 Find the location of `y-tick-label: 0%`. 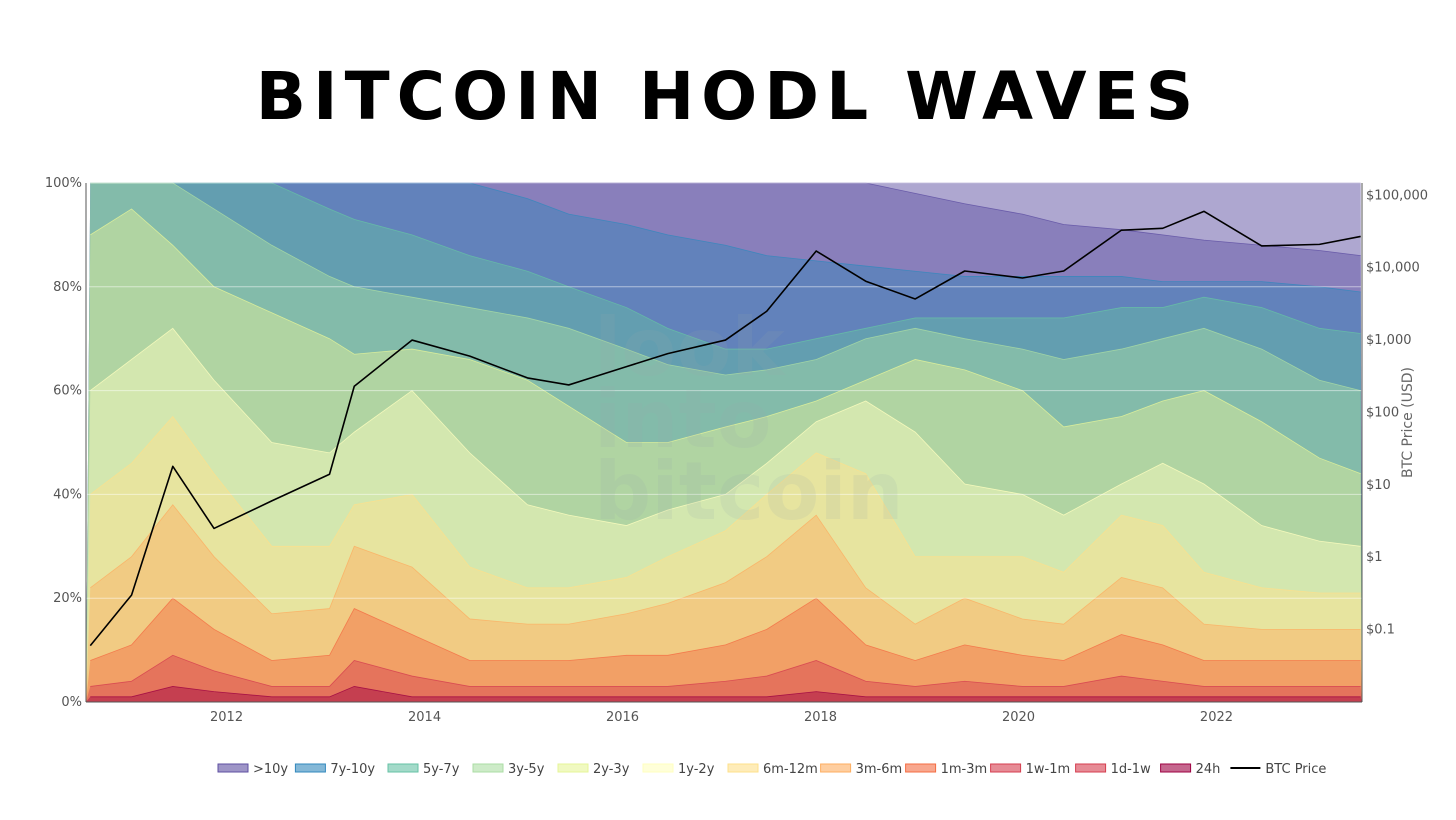

y-tick-label: 0% is located at coordinates (71, 702).